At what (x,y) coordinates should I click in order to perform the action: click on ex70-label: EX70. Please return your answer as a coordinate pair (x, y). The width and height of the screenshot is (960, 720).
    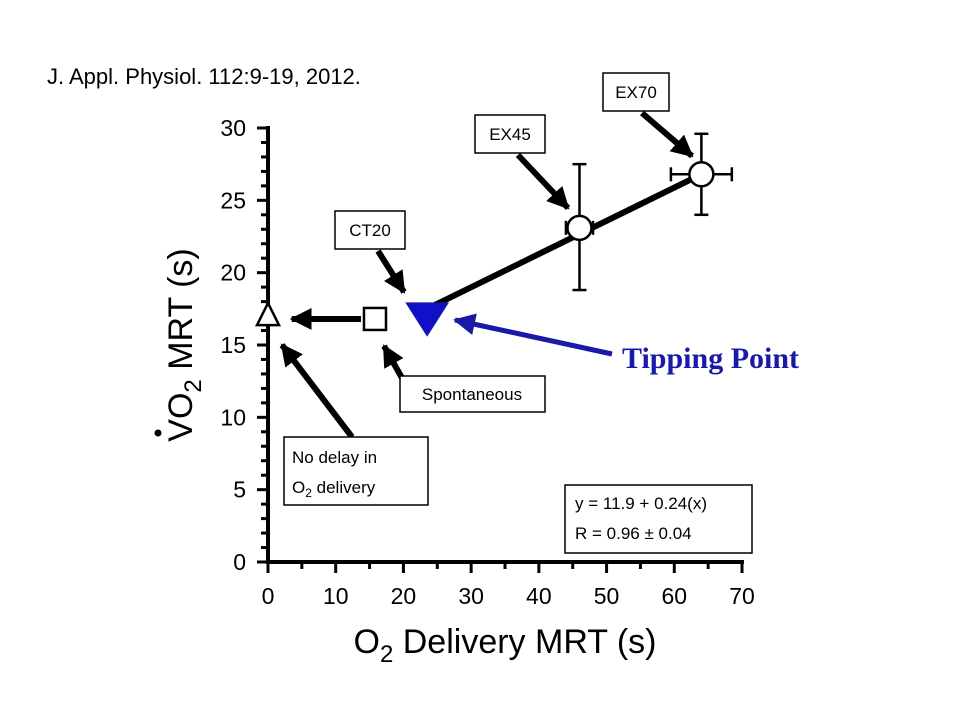
    Looking at the image, I should click on (636, 92).